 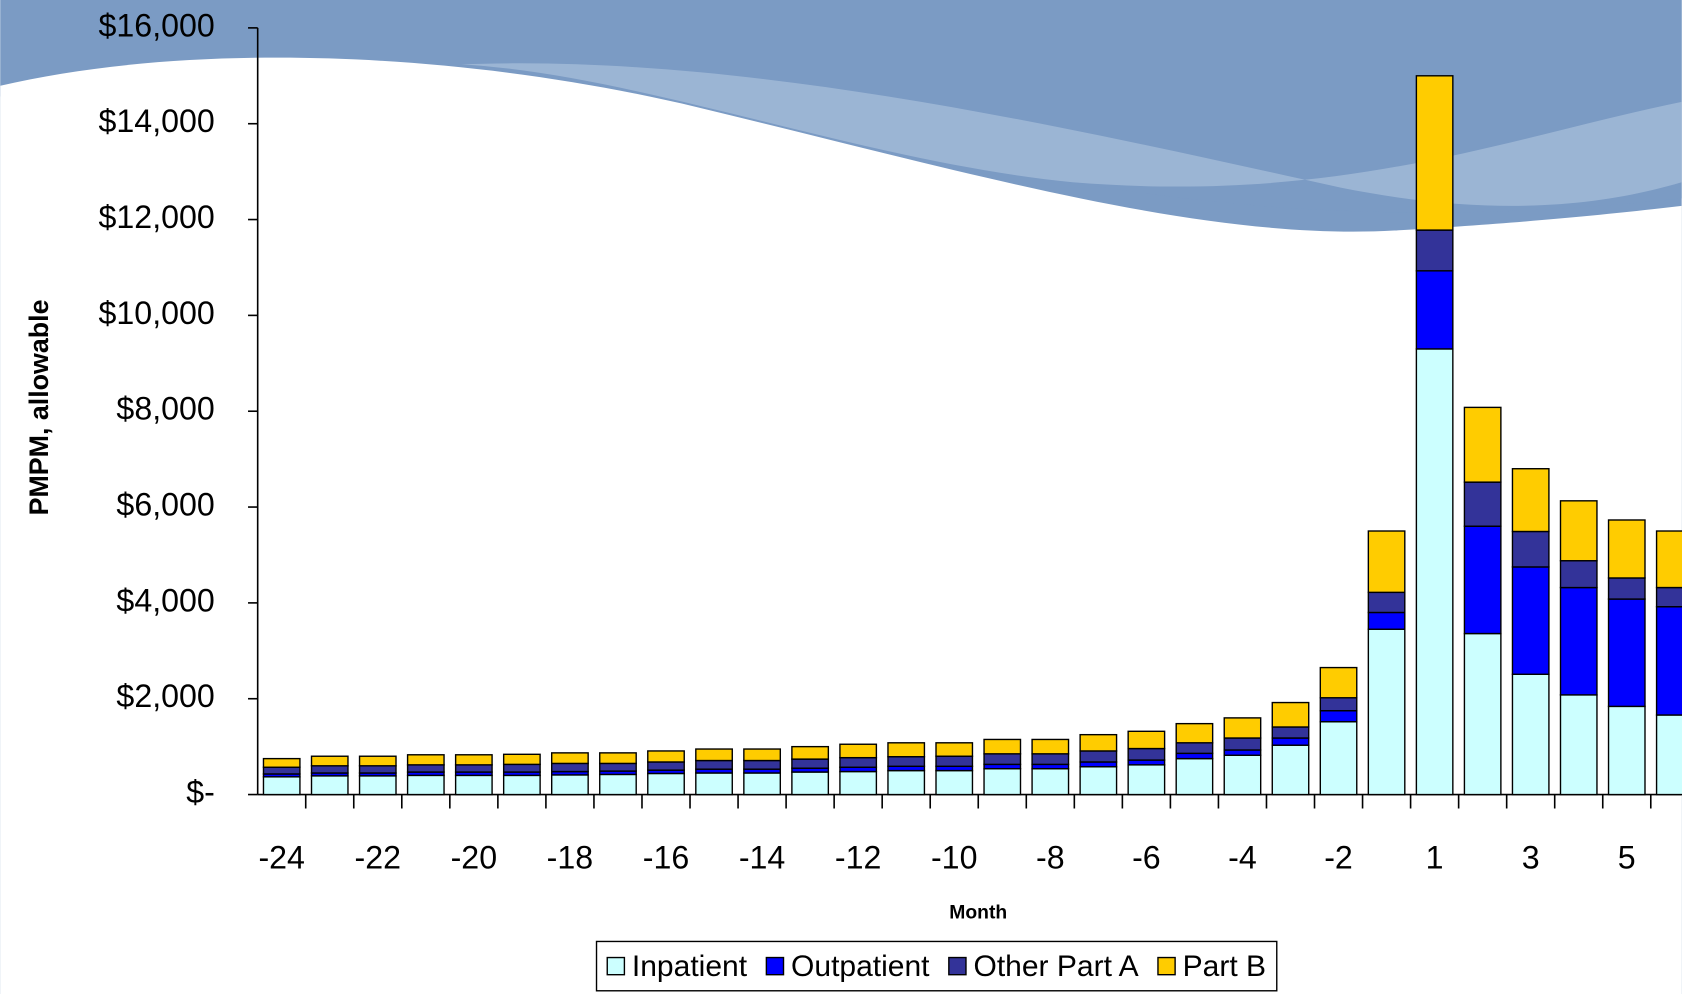 What do you see at coordinates (1050, 857) in the screenshot?
I see `x-tick-label: -8` at bounding box center [1050, 857].